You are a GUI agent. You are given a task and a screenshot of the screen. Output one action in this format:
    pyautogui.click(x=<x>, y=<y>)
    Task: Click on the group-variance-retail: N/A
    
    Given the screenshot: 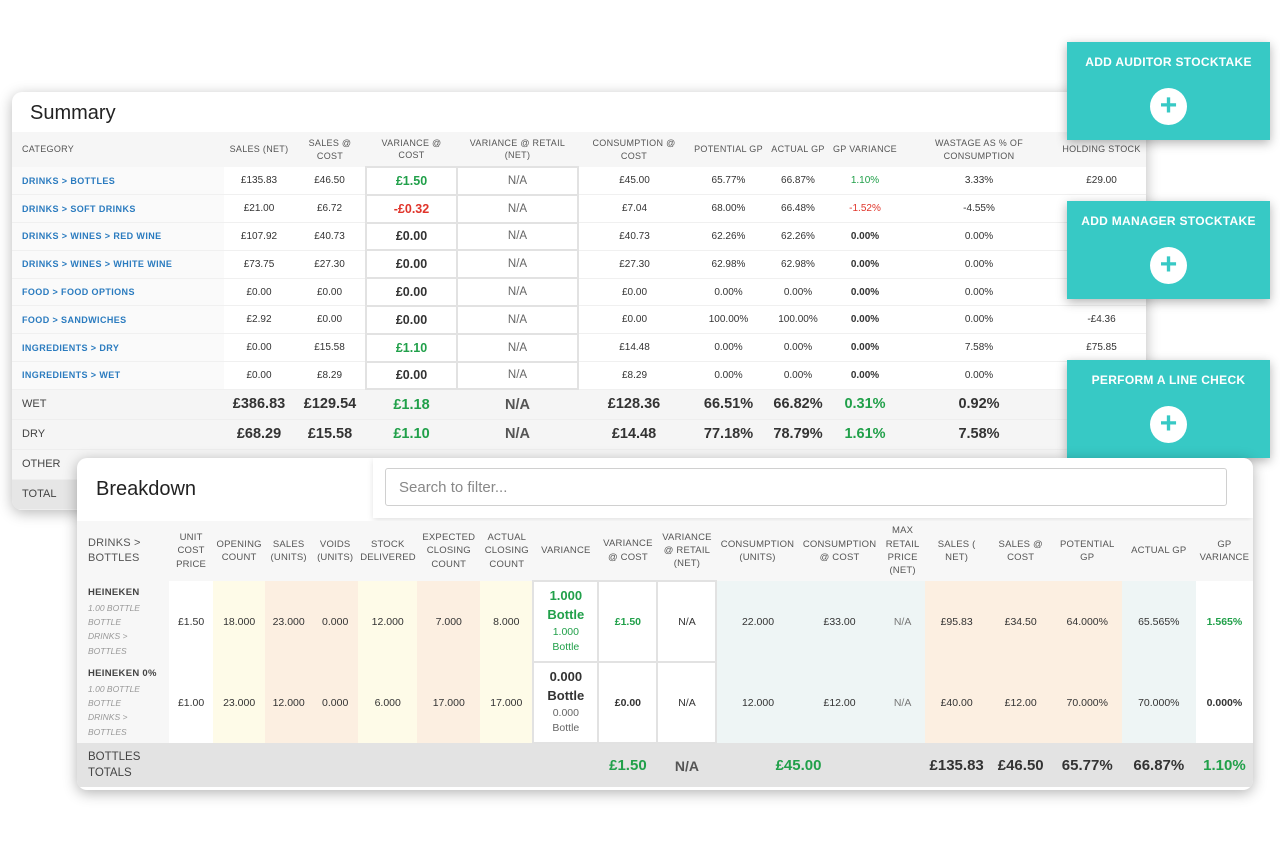 What is the action you would take?
    pyautogui.click(x=517, y=434)
    